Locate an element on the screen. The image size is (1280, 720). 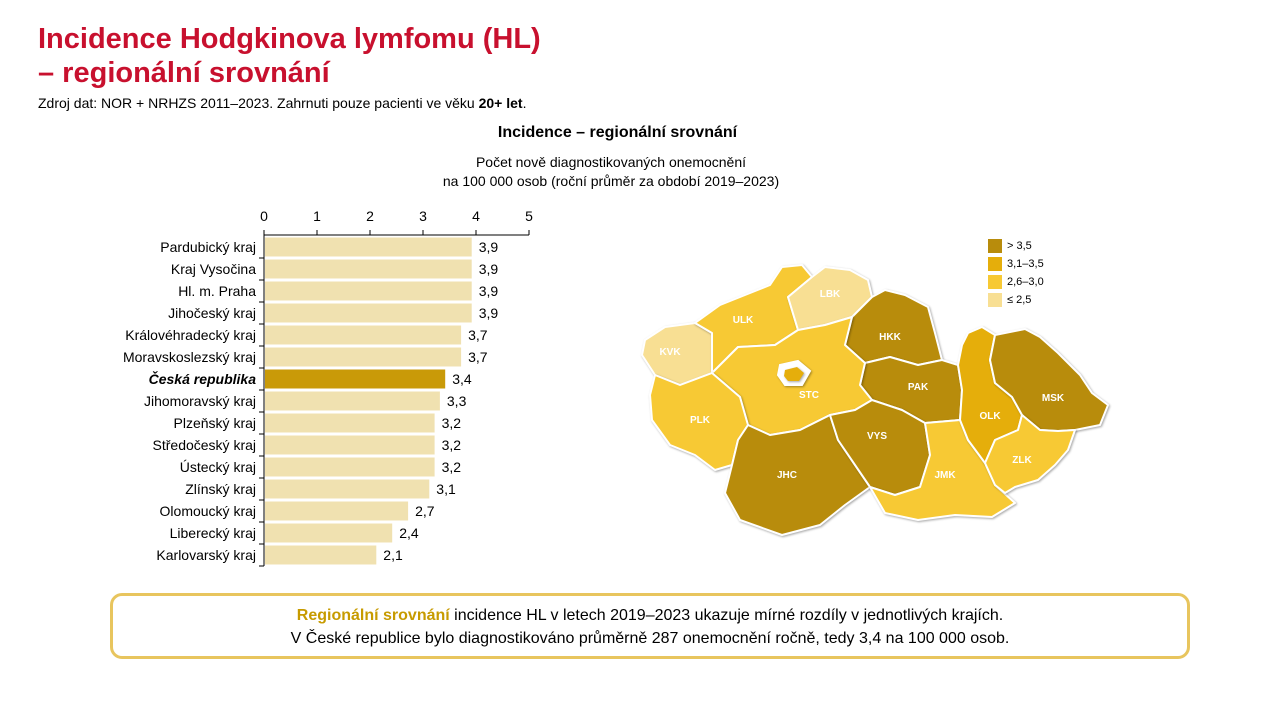
x-tick-label: 3 is located at coordinates (423, 216).